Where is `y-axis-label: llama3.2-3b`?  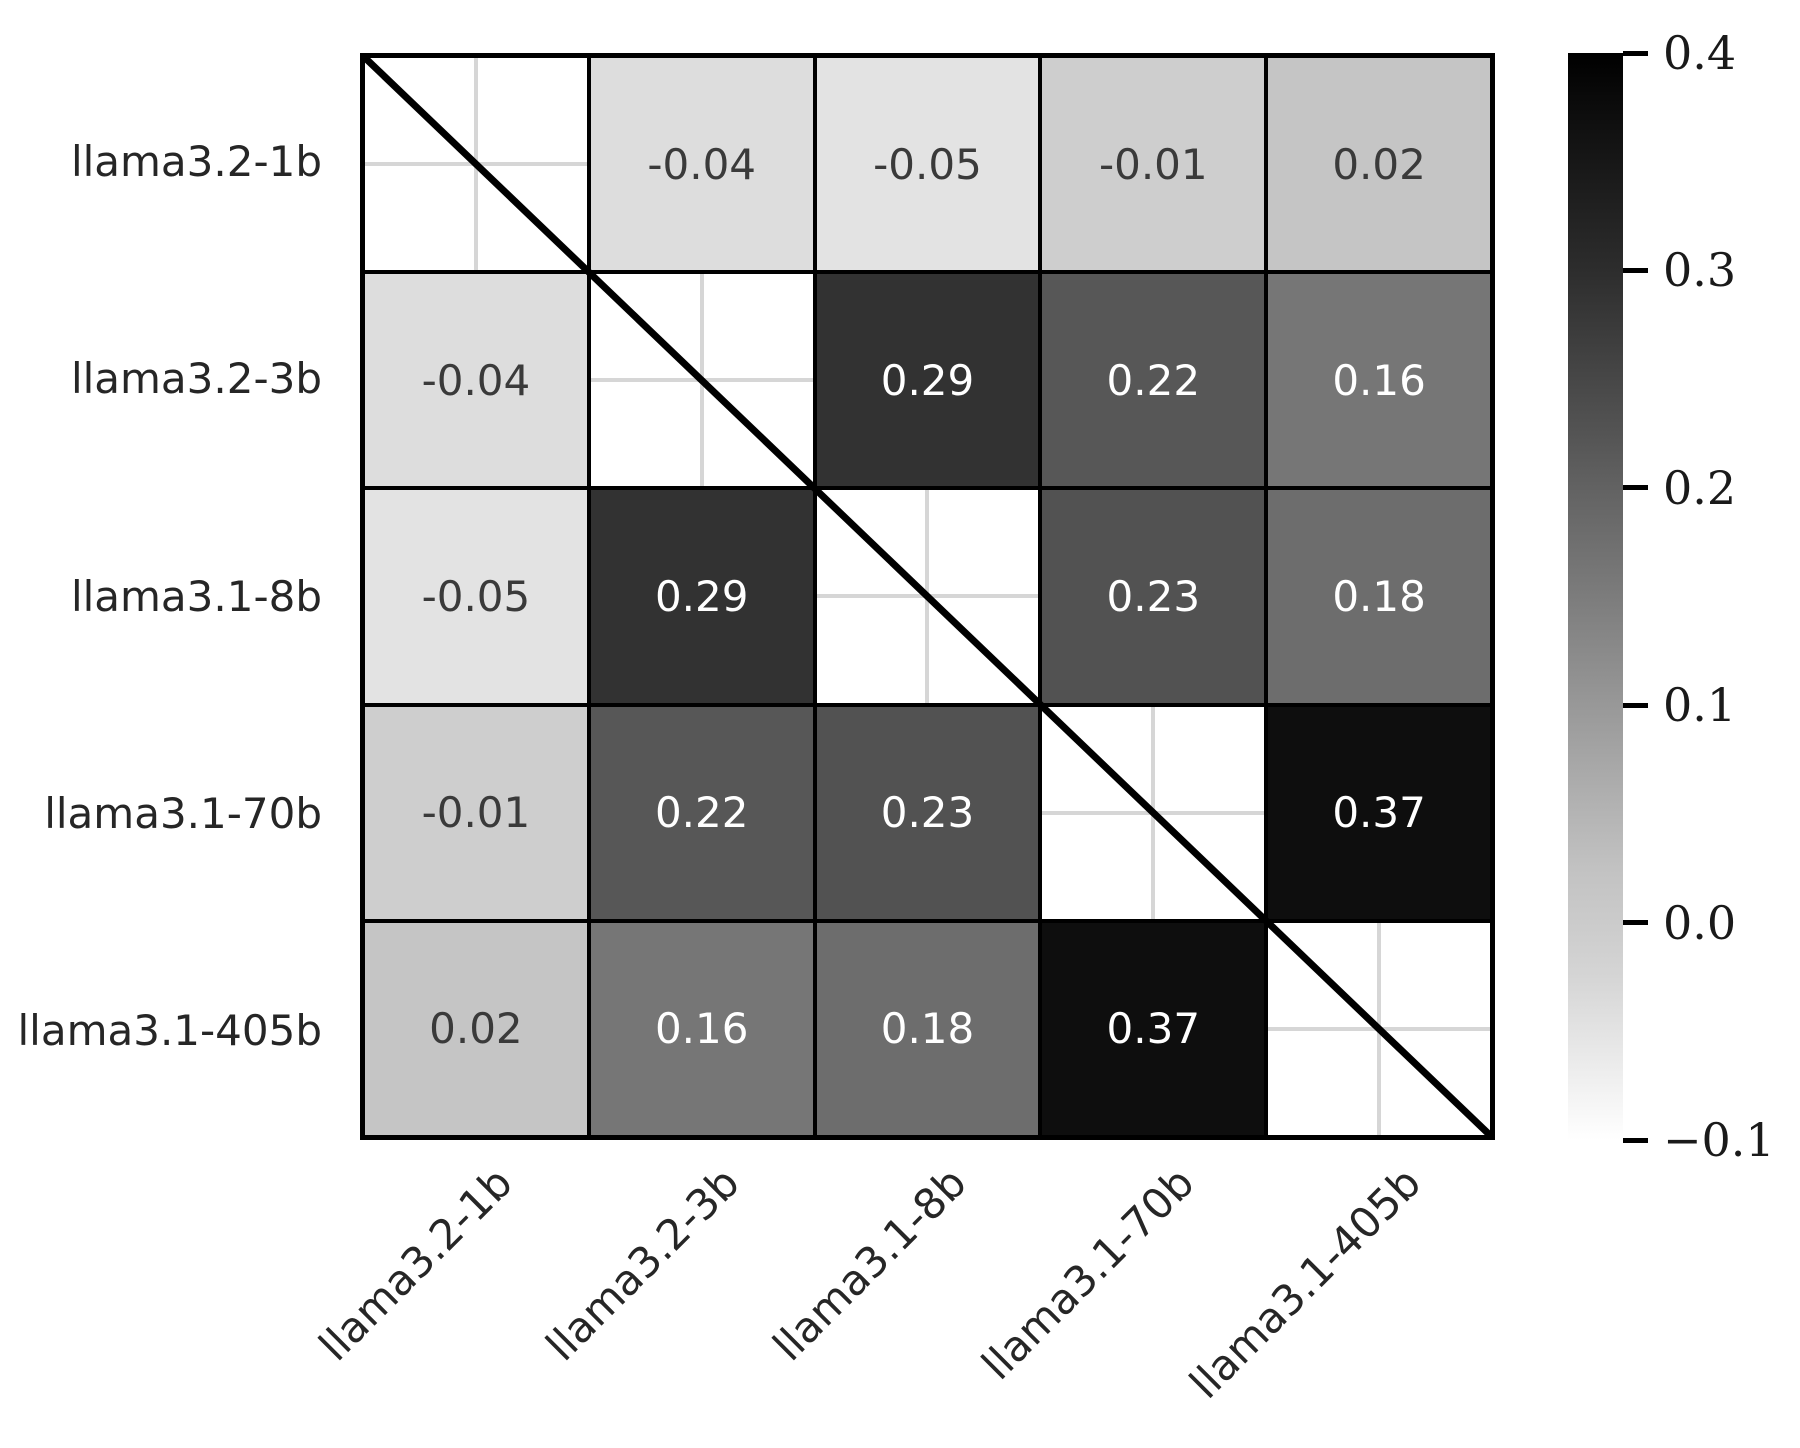 y-axis-label: llama3.2-3b is located at coordinates (196, 379).